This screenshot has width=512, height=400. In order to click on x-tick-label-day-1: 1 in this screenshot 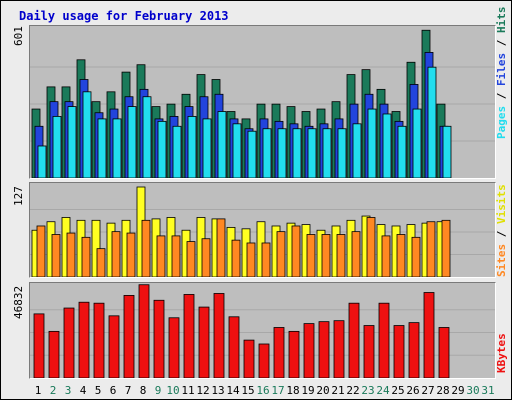, I will do `click(38, 390)`.